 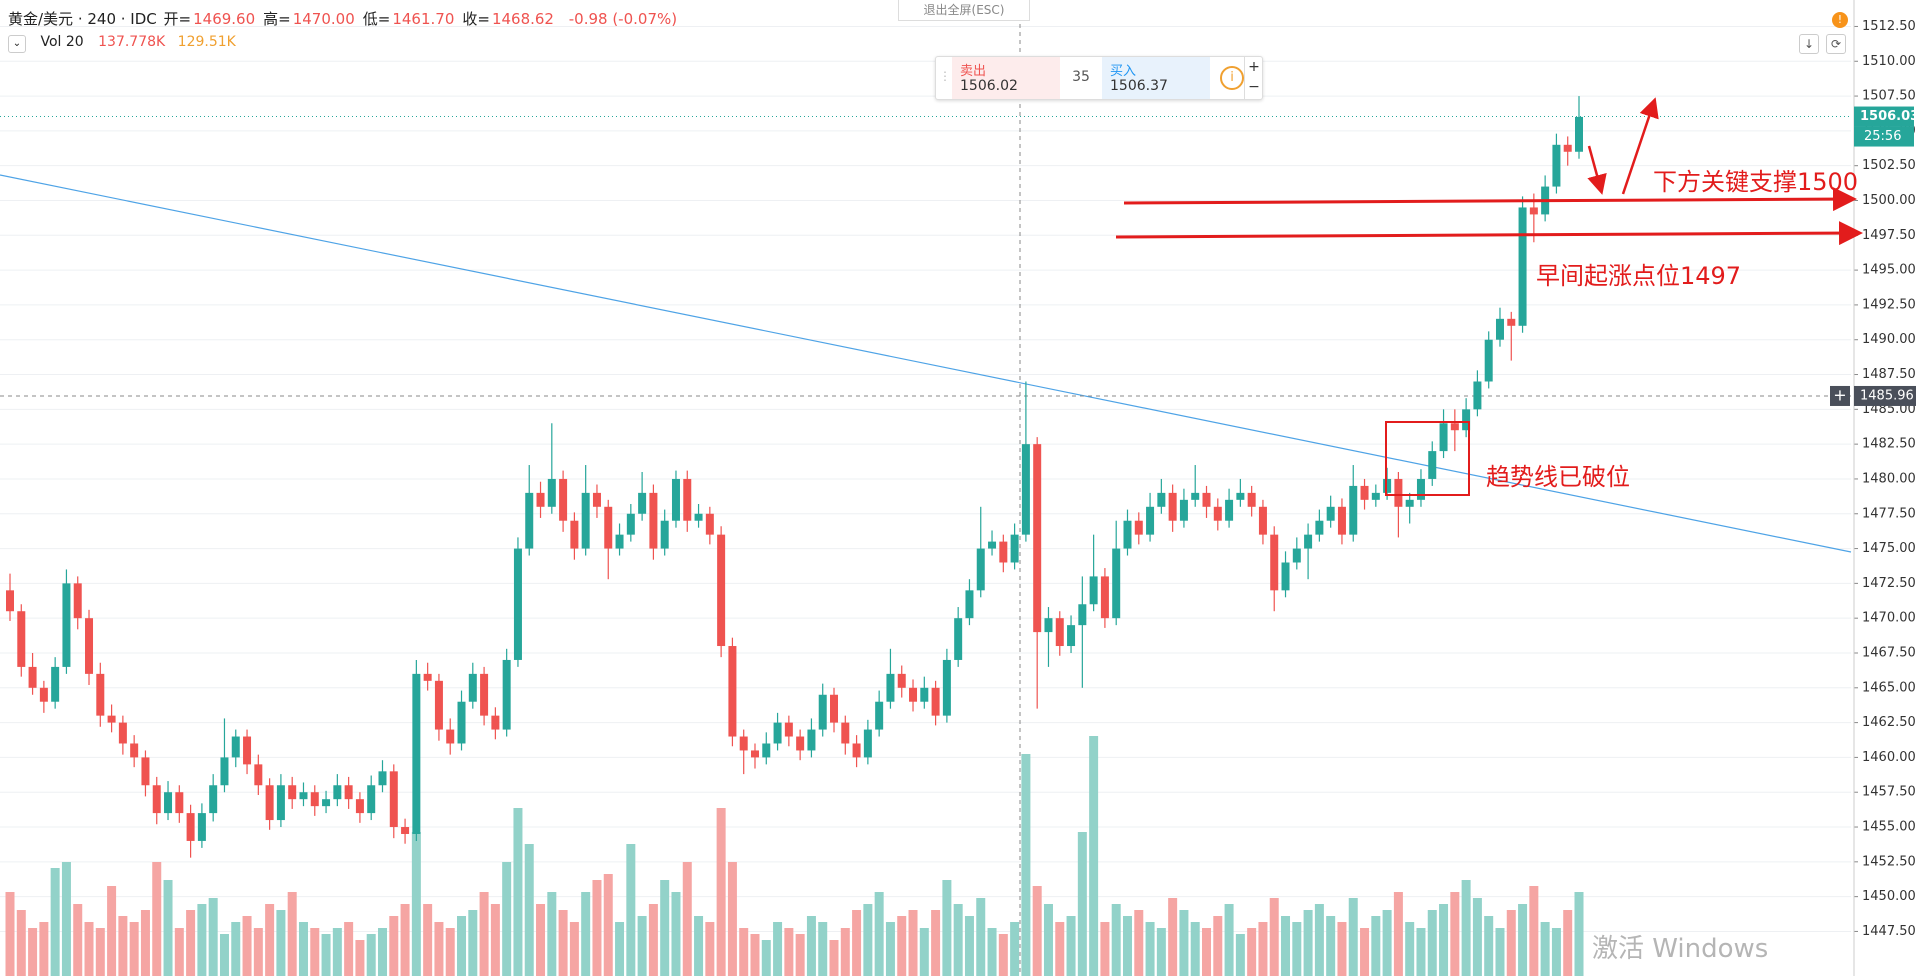 What do you see at coordinates (964, 10) in the screenshot?
I see `exit-fullscreen: 退出全屏(ESC)` at bounding box center [964, 10].